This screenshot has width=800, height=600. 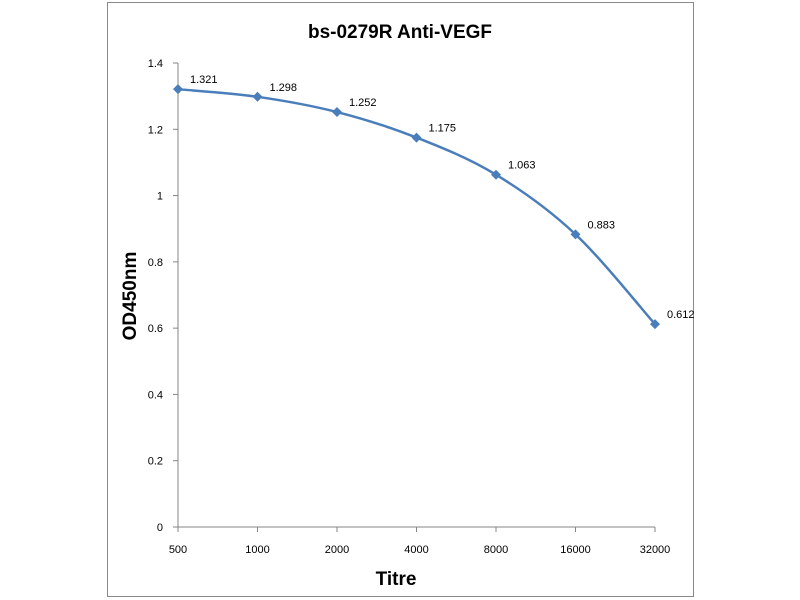 What do you see at coordinates (155, 329) in the screenshot?
I see `y-tick-label: 0.6` at bounding box center [155, 329].